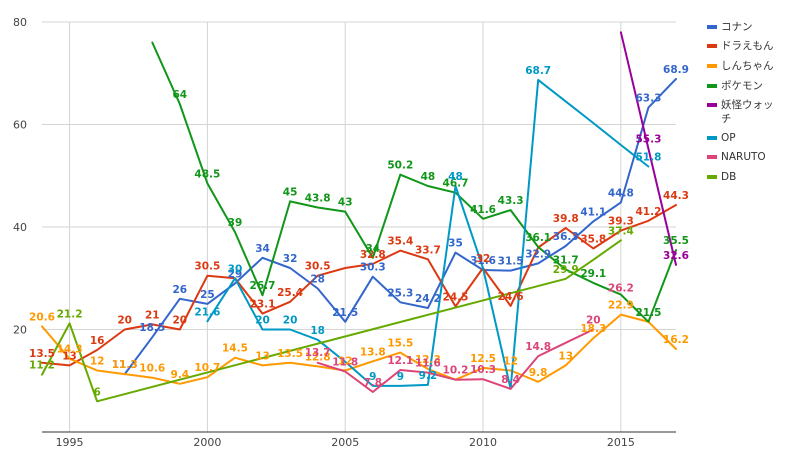 This screenshot has height=468, width=800. Describe the element at coordinates (648, 140) in the screenshot. I see `data-label: 55.3` at that location.